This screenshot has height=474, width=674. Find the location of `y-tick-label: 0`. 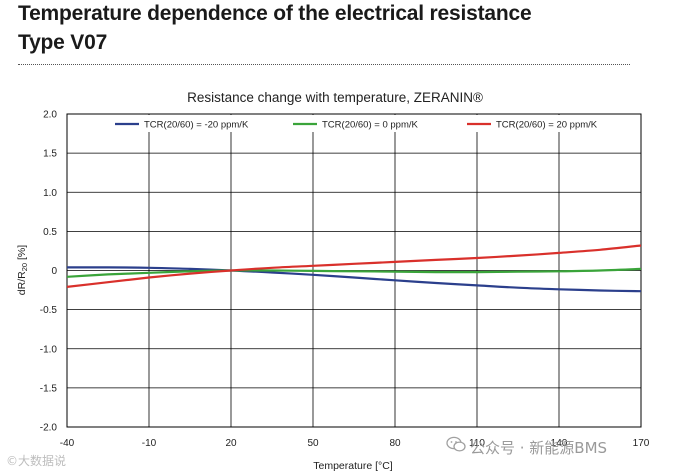

y-tick-label: 0 is located at coordinates (54, 271).